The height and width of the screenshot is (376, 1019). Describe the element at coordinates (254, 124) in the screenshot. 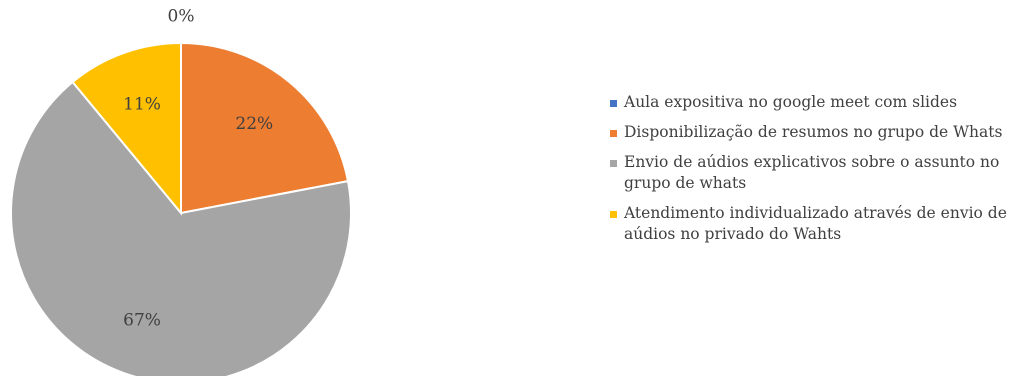

I see `slice-data-label: 22%` at that location.